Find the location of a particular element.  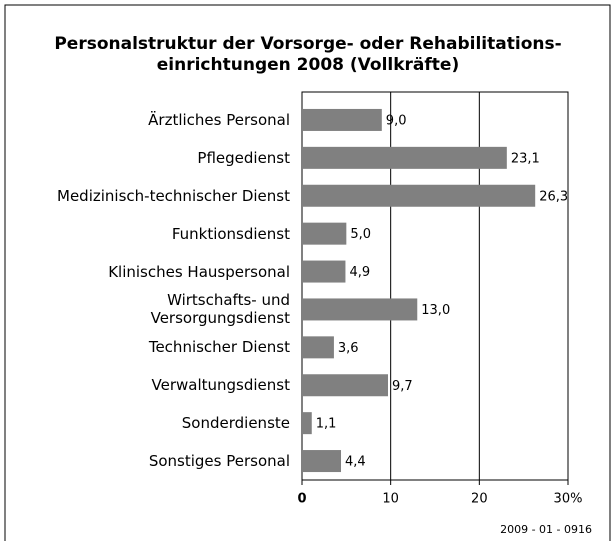

value-label: 4,4 is located at coordinates (355, 462).